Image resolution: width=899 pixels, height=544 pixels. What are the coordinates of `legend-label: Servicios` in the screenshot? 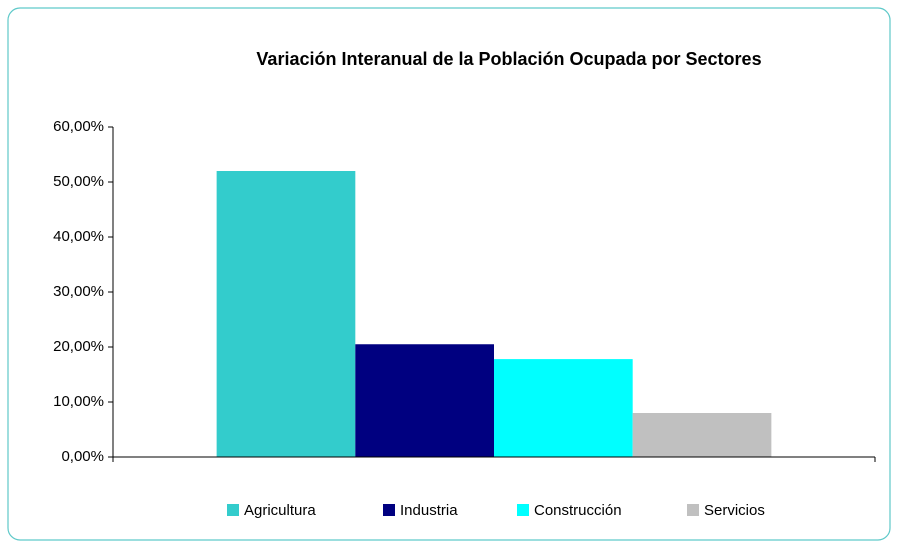 It's located at (734, 510).